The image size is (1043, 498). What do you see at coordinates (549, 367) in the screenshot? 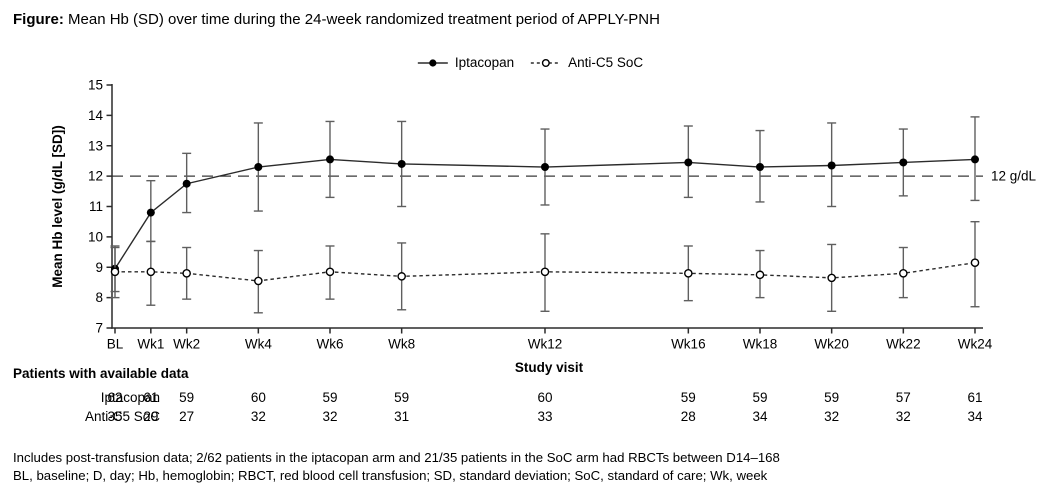
I see `x-axis-title: Study visit` at bounding box center [549, 367].